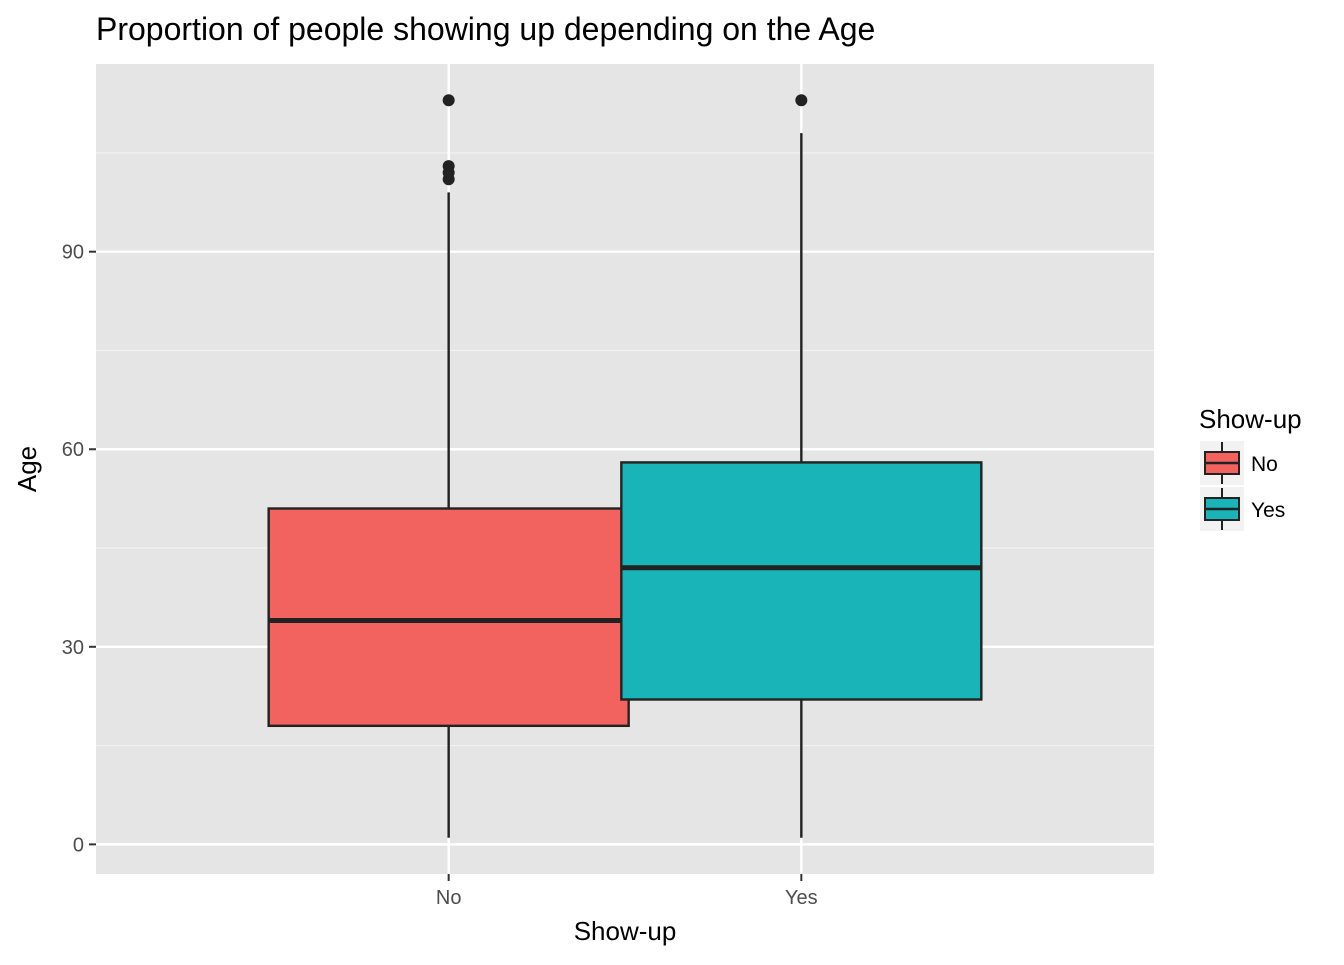 The width and height of the screenshot is (1344, 965). Describe the element at coordinates (73, 253) in the screenshot. I see `y-tick-label: 90` at that location.